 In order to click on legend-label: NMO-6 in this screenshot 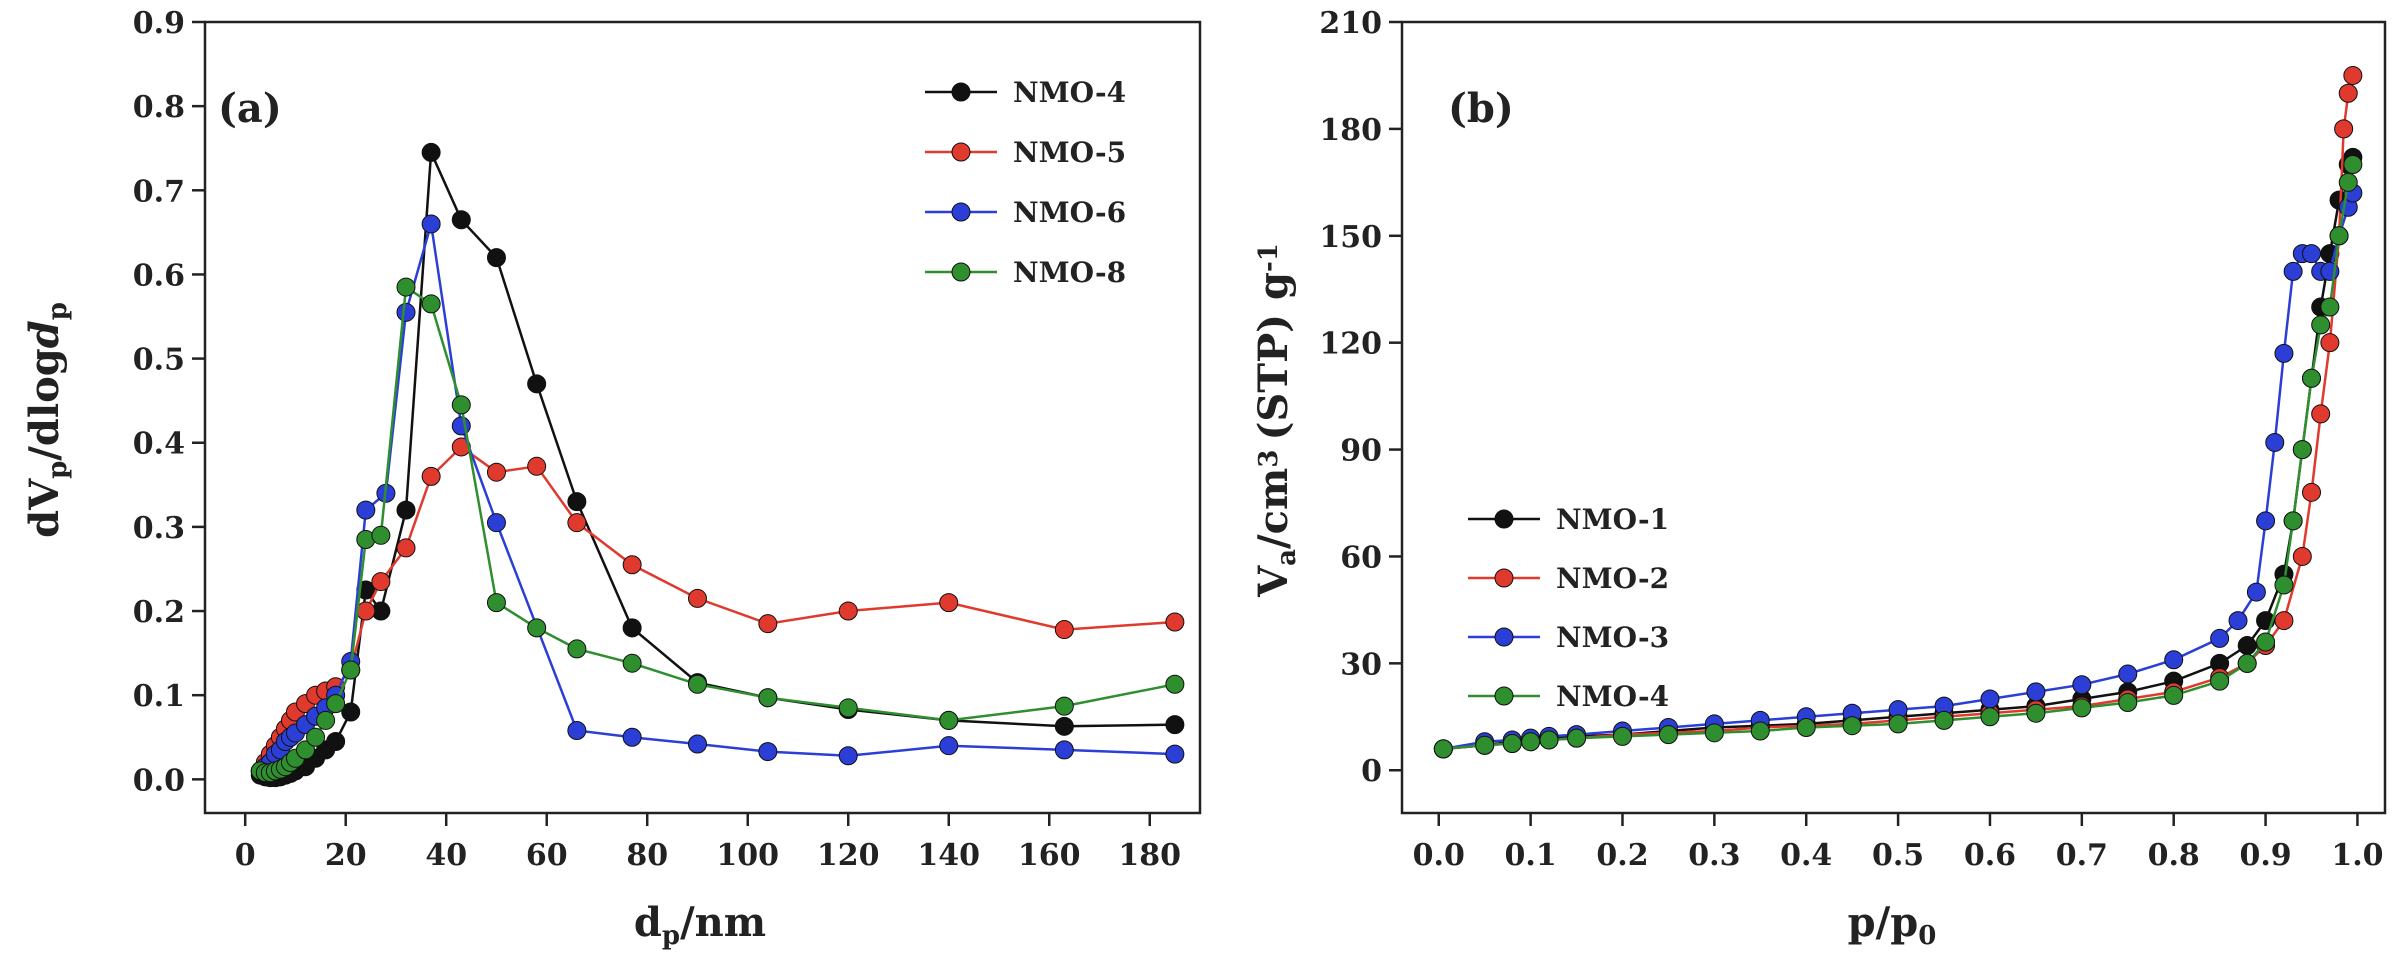, I will do `click(1069, 212)`.